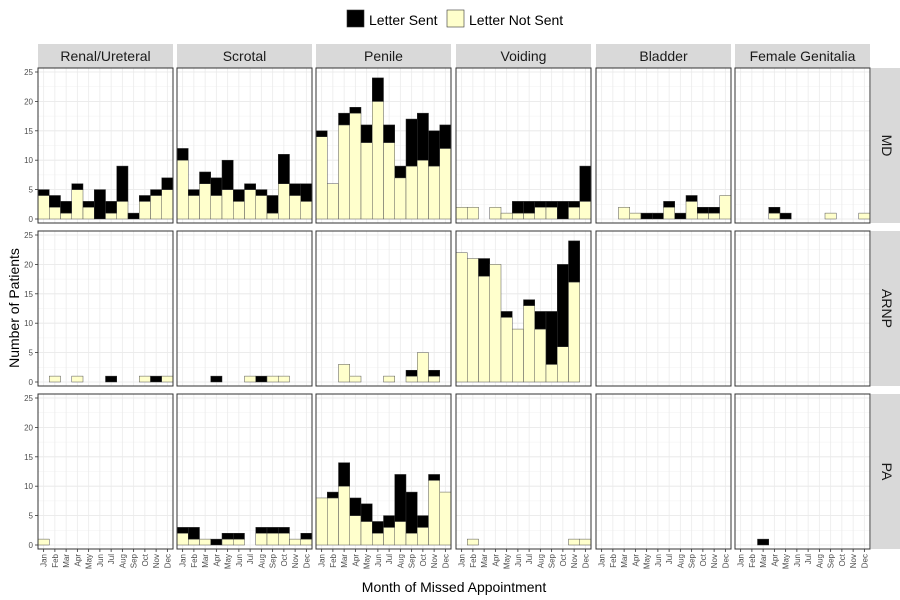  Describe the element at coordinates (182, 154) in the screenshot. I see `bar-letter-sent-jan` at that location.